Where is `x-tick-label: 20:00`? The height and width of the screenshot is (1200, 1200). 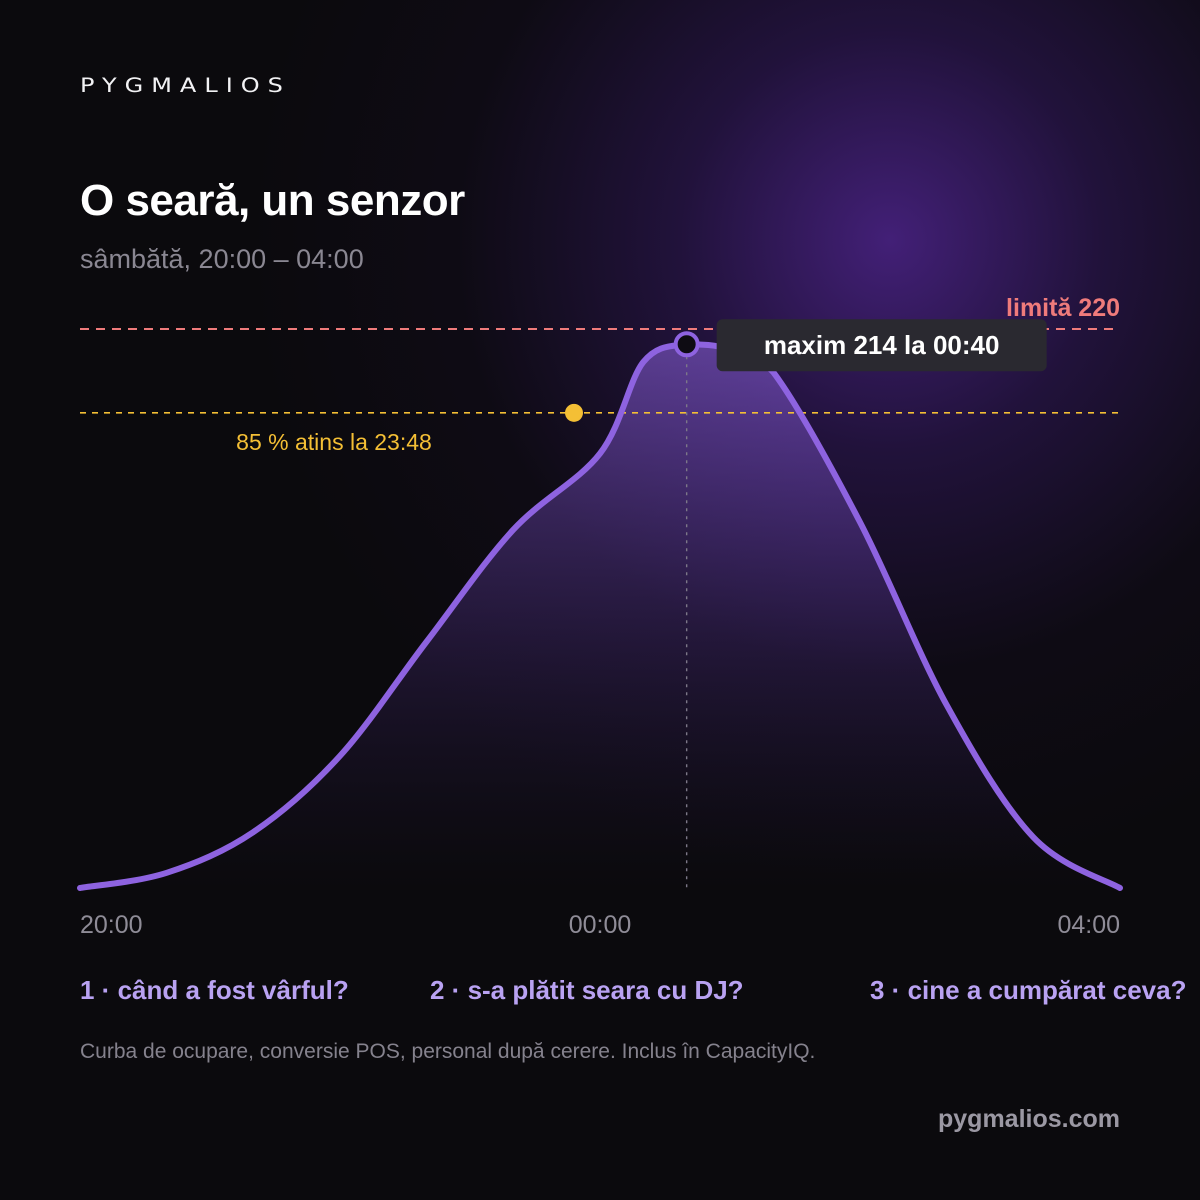
x-tick-label: 20:00 is located at coordinates (111, 925).